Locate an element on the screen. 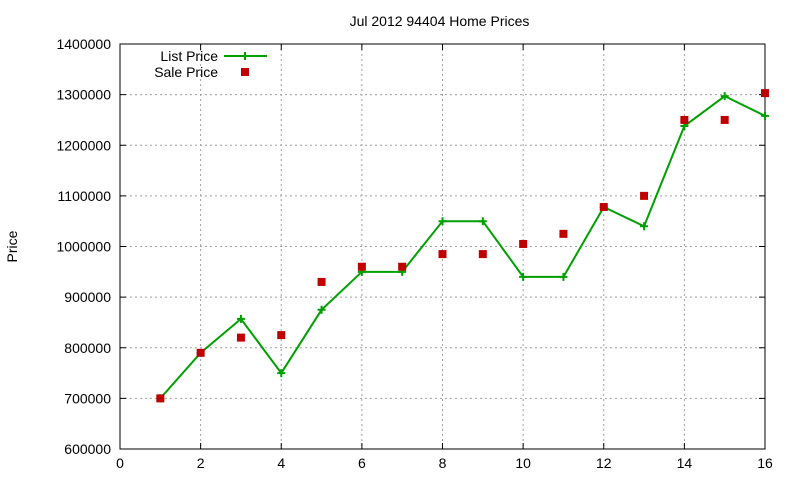 The width and height of the screenshot is (800, 480). legend-entry: List Price is located at coordinates (213, 56).